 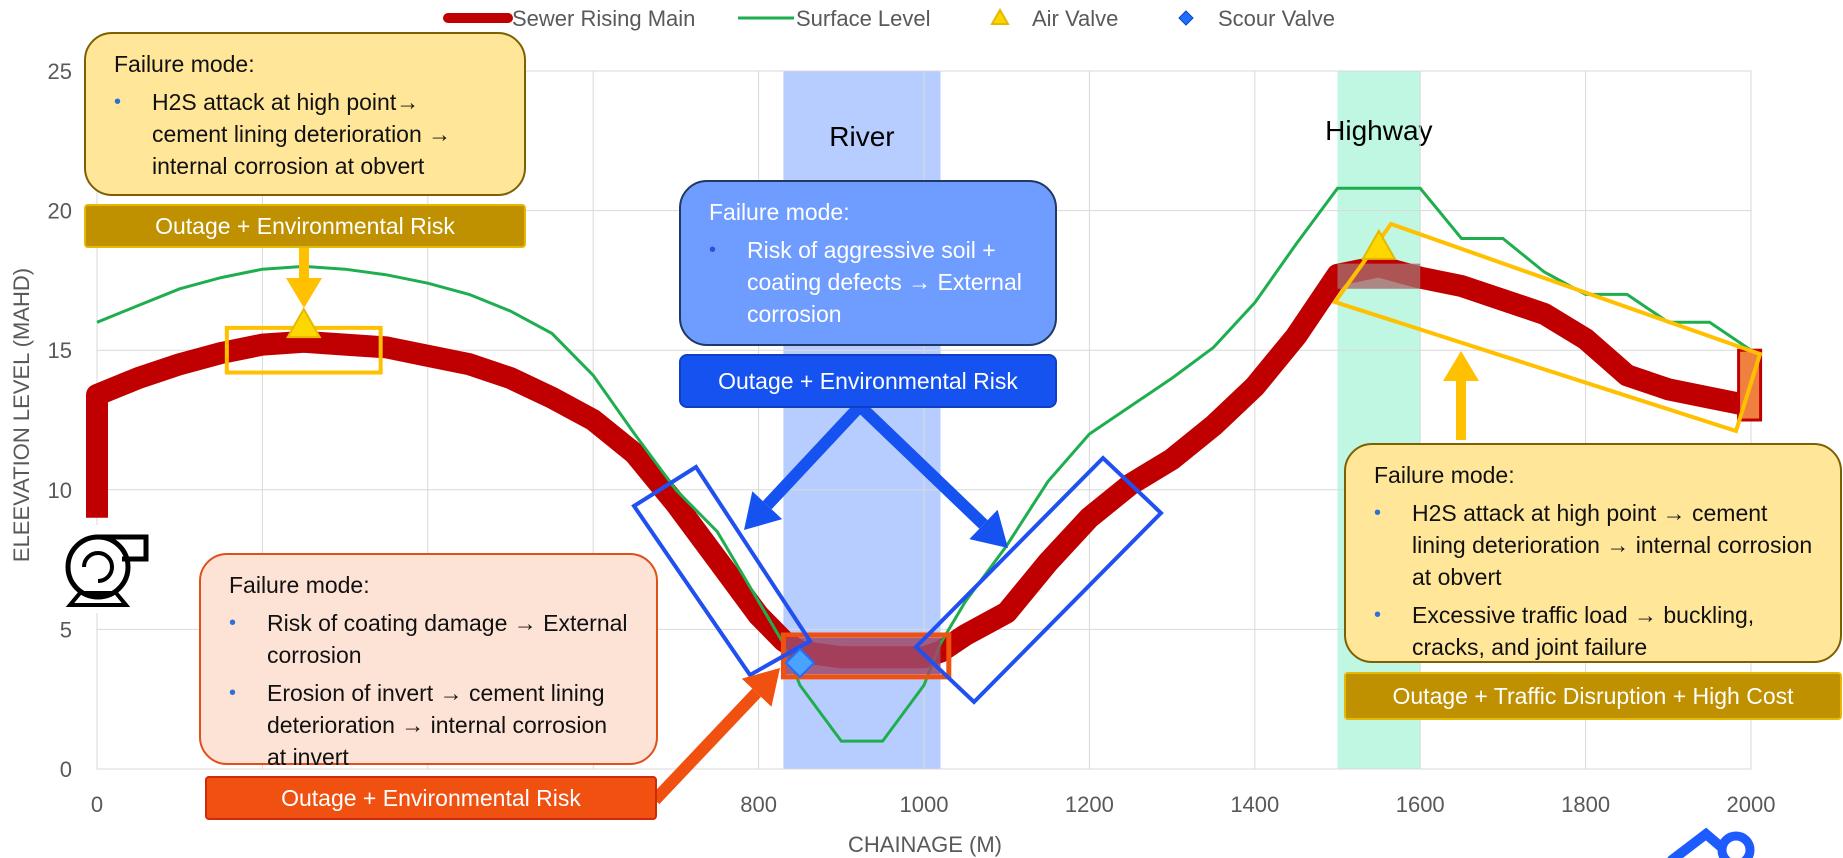 What do you see at coordinates (1186, 18) in the screenshot?
I see `legend-swatch-scour-valve` at bounding box center [1186, 18].